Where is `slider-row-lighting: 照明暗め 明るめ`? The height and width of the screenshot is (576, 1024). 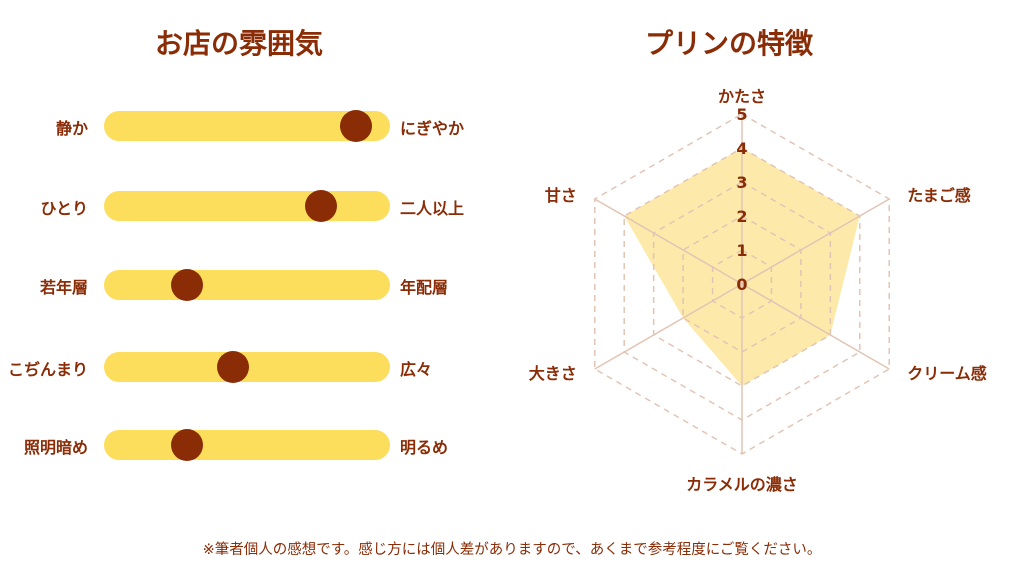
slider-row-lighting: 照明暗め 明るめ is located at coordinates (260, 444).